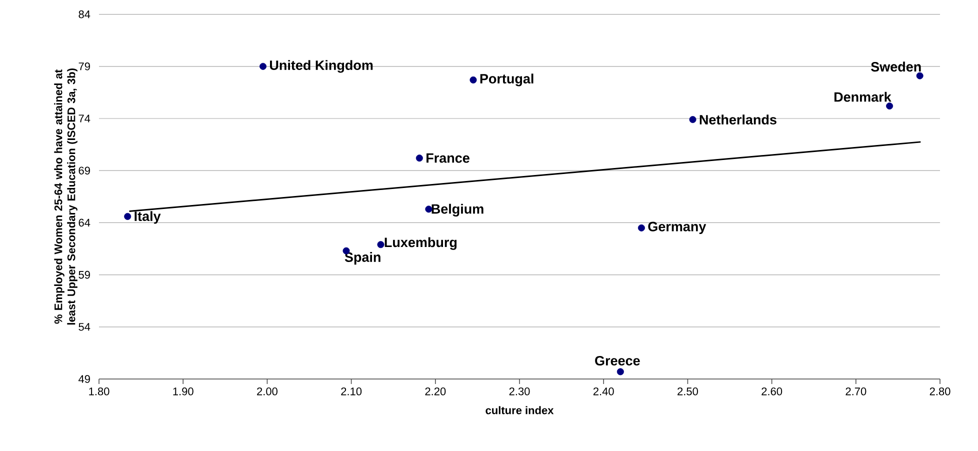  I want to click on y-tick-label: 74, so click(84, 118).